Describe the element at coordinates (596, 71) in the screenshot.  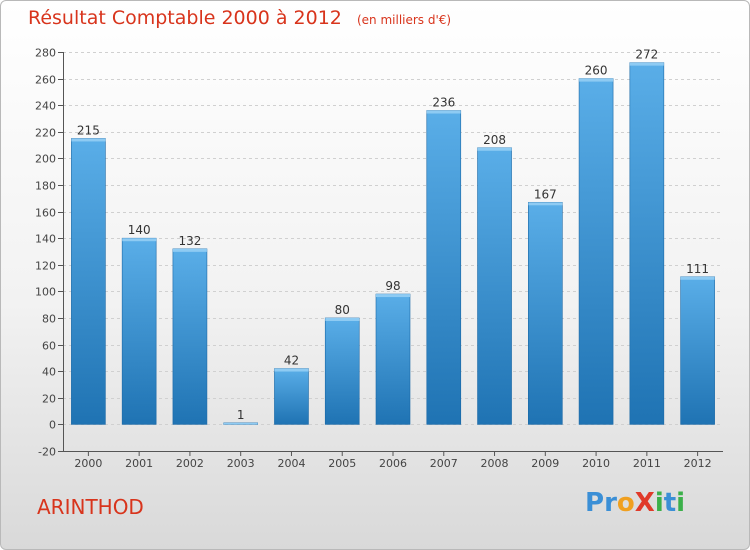
I see `bar-value-label: 260` at that location.